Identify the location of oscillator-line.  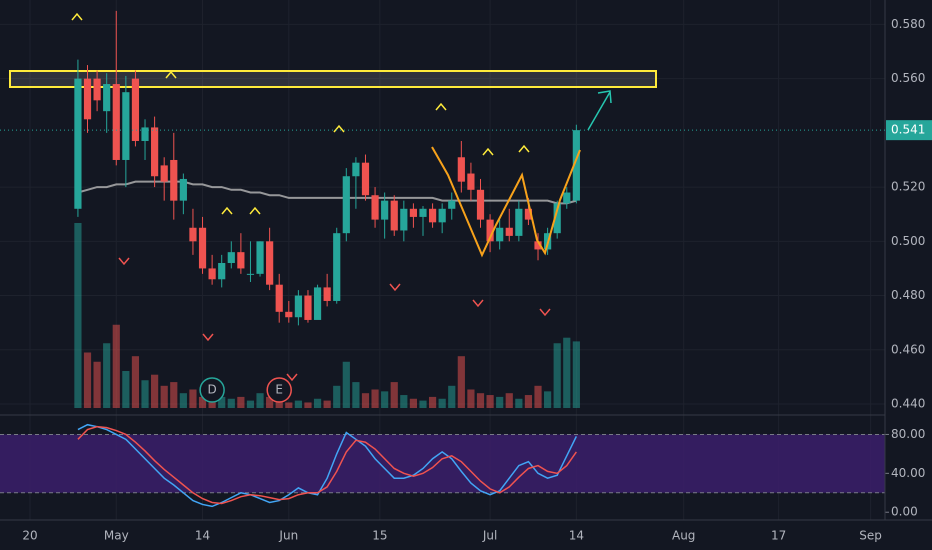
(327, 465).